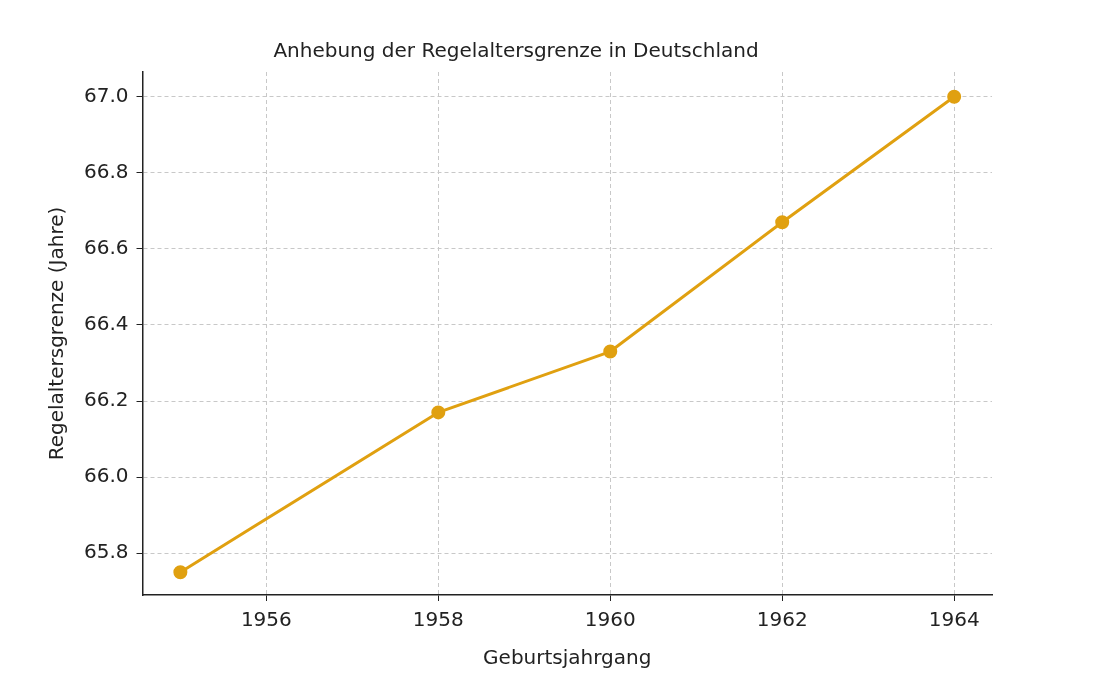 The image size is (1100, 687). I want to click on y-tick-label: 66.0, so click(106, 475).